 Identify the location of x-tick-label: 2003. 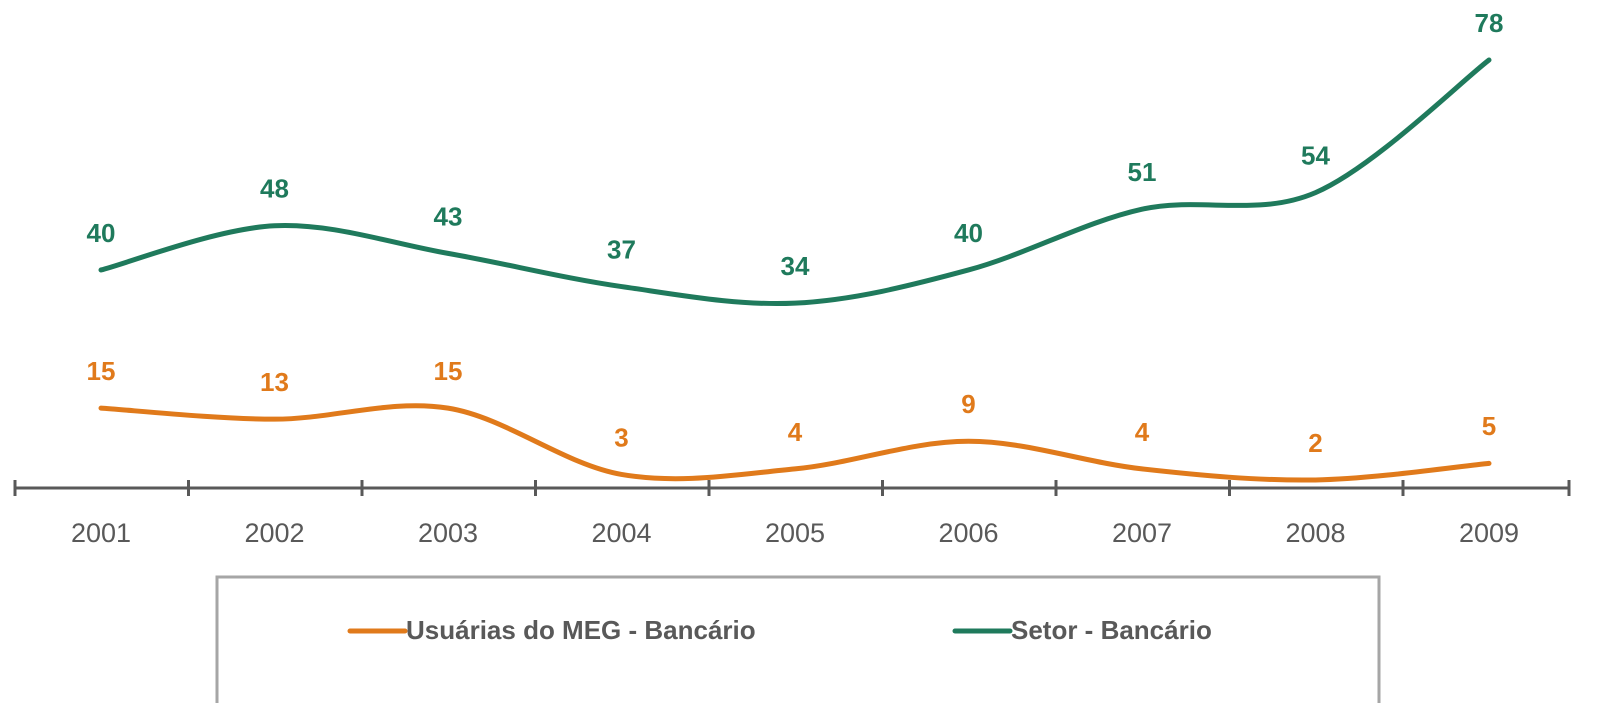
(448, 533).